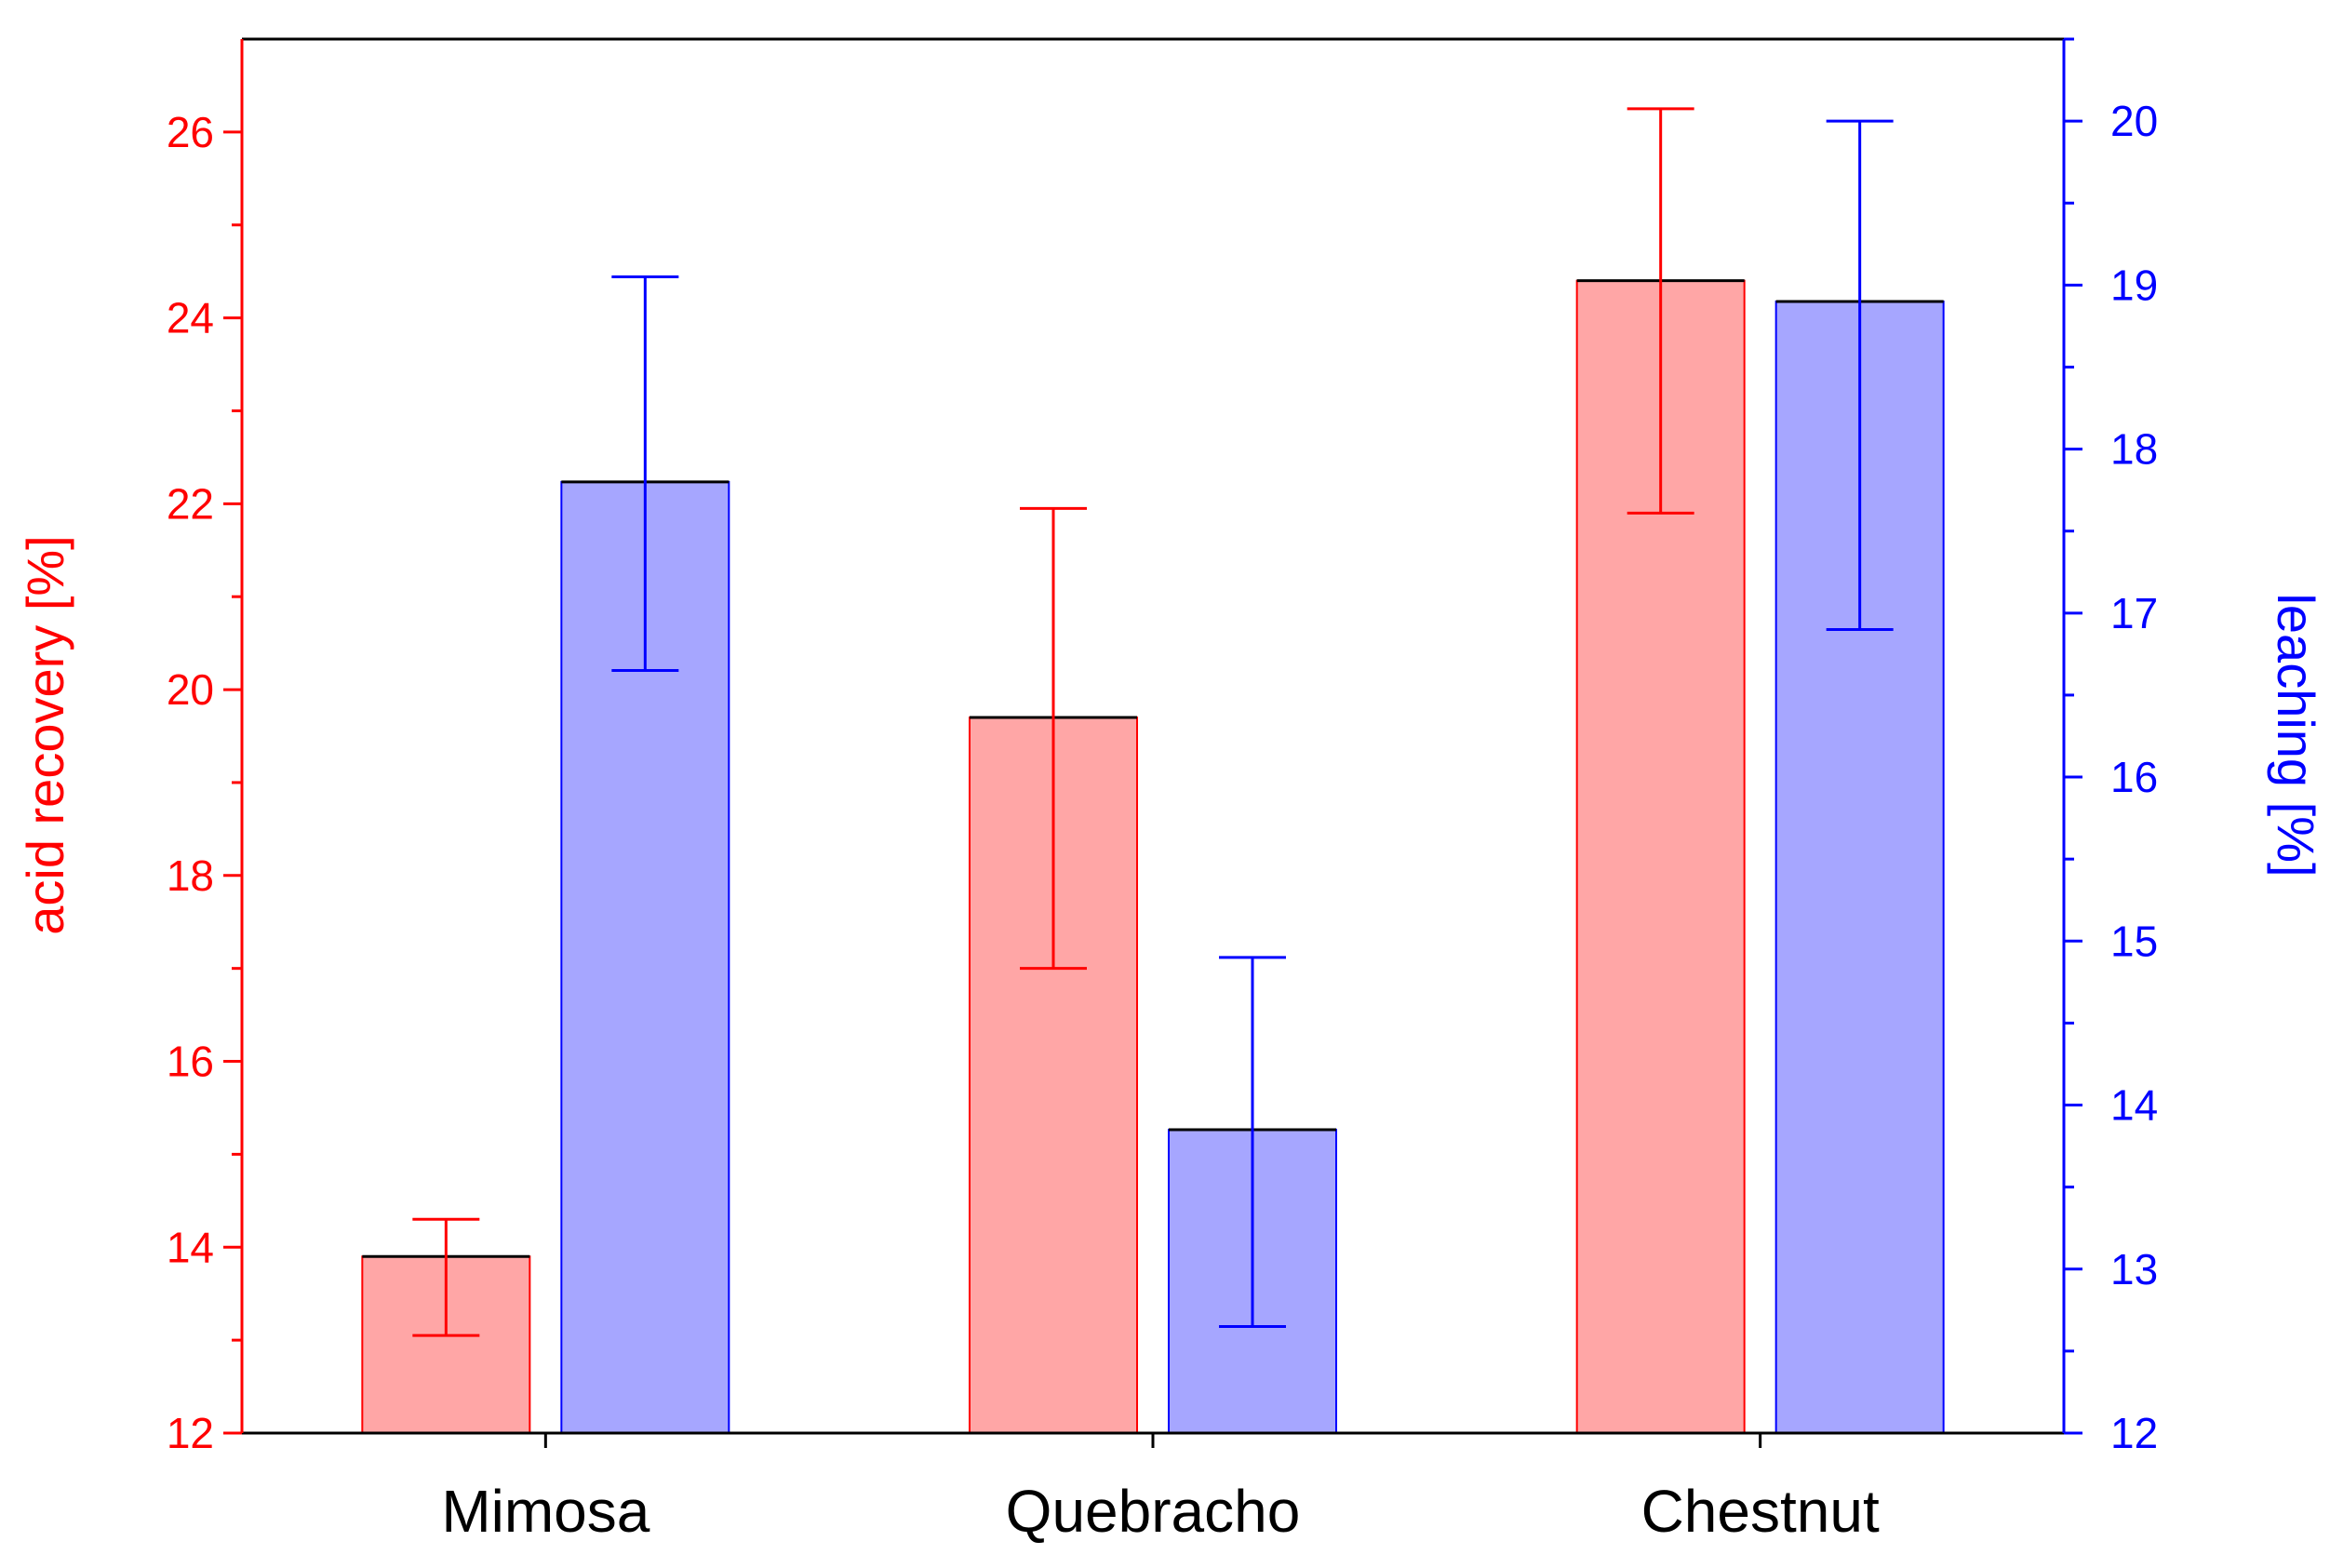 This screenshot has height=1568, width=2330. I want to click on right-tick-label: 13, so click(2134, 1269).